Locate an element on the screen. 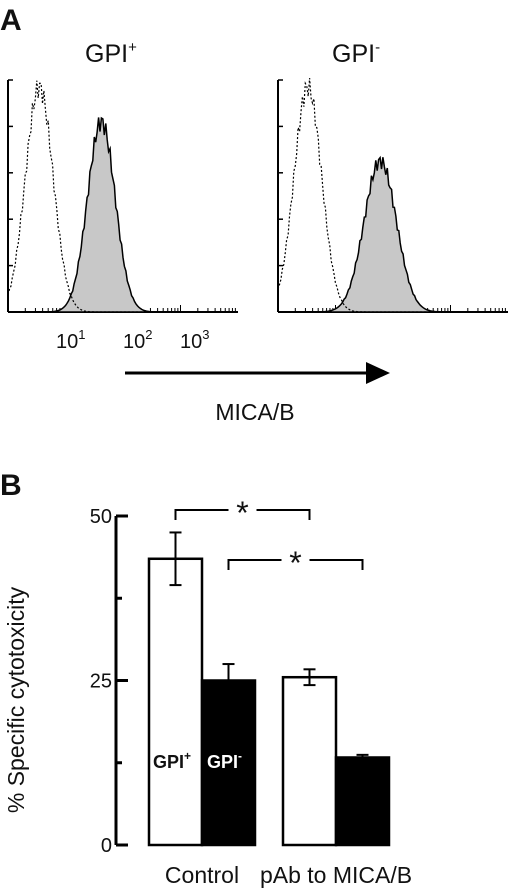 This screenshot has height=893, width=520. y-axis-label: % Specific cytotoxicity is located at coordinates (16, 699).